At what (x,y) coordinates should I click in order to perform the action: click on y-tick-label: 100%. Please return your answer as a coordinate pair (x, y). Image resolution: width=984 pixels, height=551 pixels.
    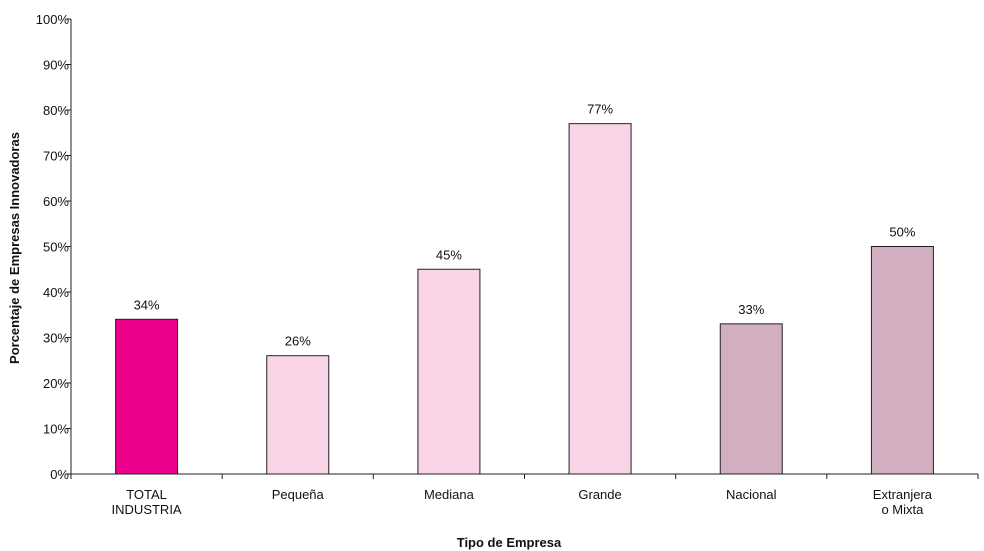
    Looking at the image, I should click on (53, 19).